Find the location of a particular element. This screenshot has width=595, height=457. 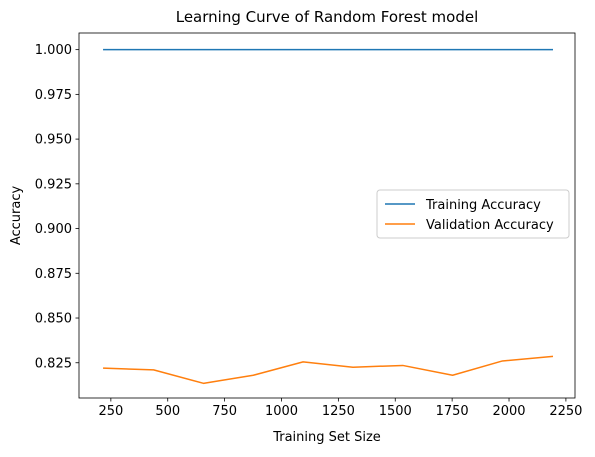

x-axis-title: Training Set Size is located at coordinates (326, 437).